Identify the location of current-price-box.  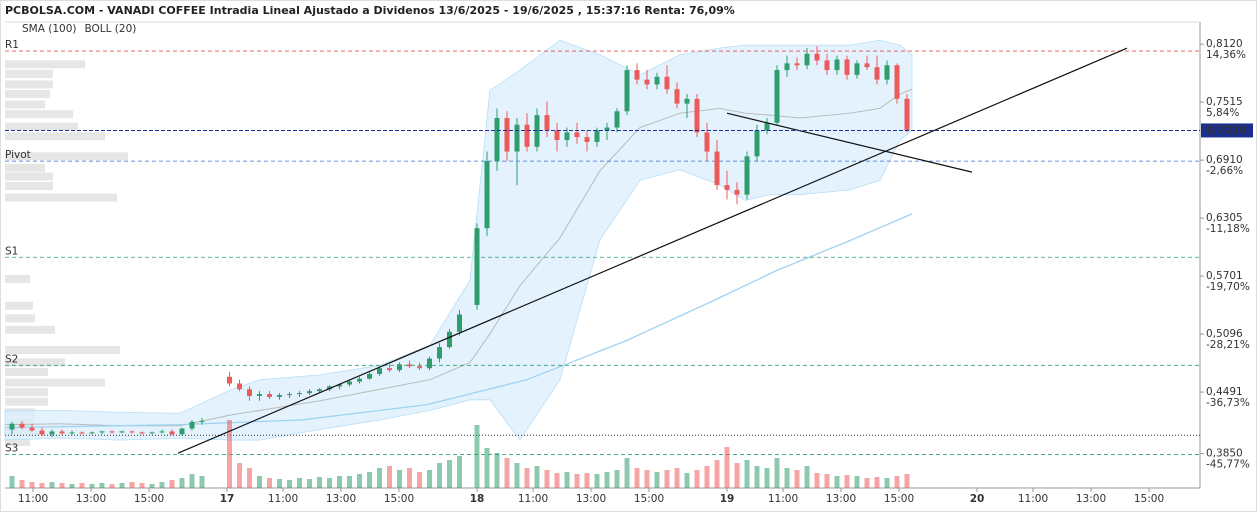
(1227, 130).